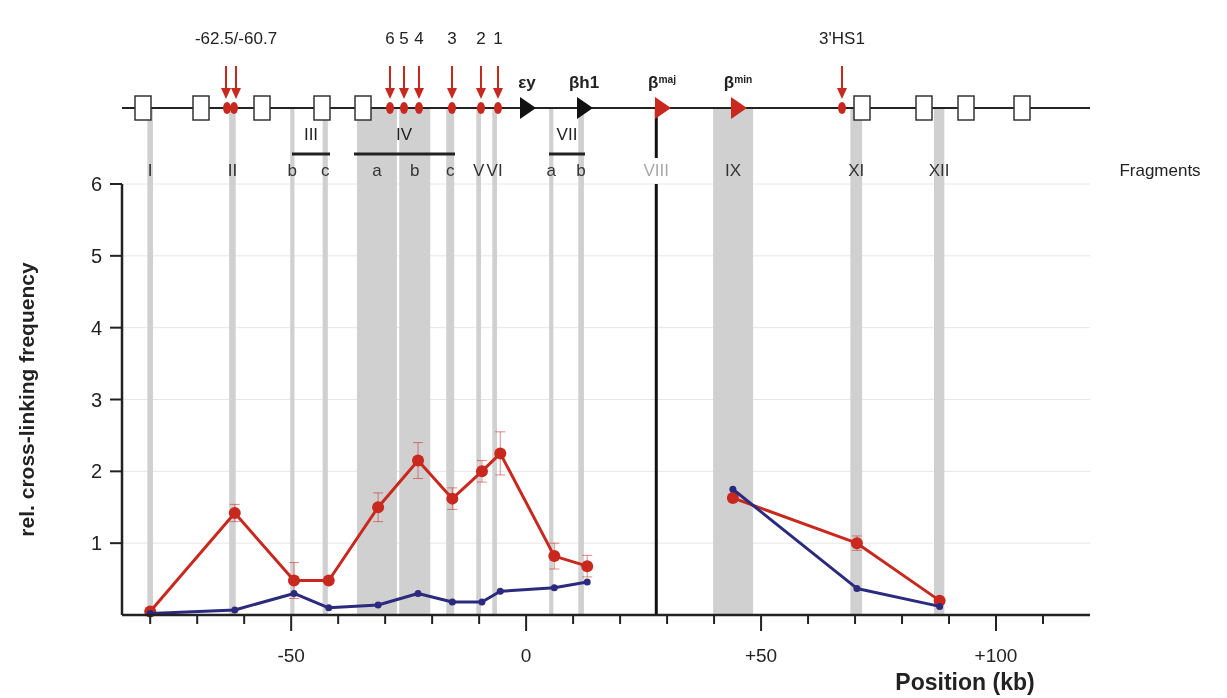 This screenshot has height=698, width=1227. I want to click on x-tick-label: -50, so click(291, 655).